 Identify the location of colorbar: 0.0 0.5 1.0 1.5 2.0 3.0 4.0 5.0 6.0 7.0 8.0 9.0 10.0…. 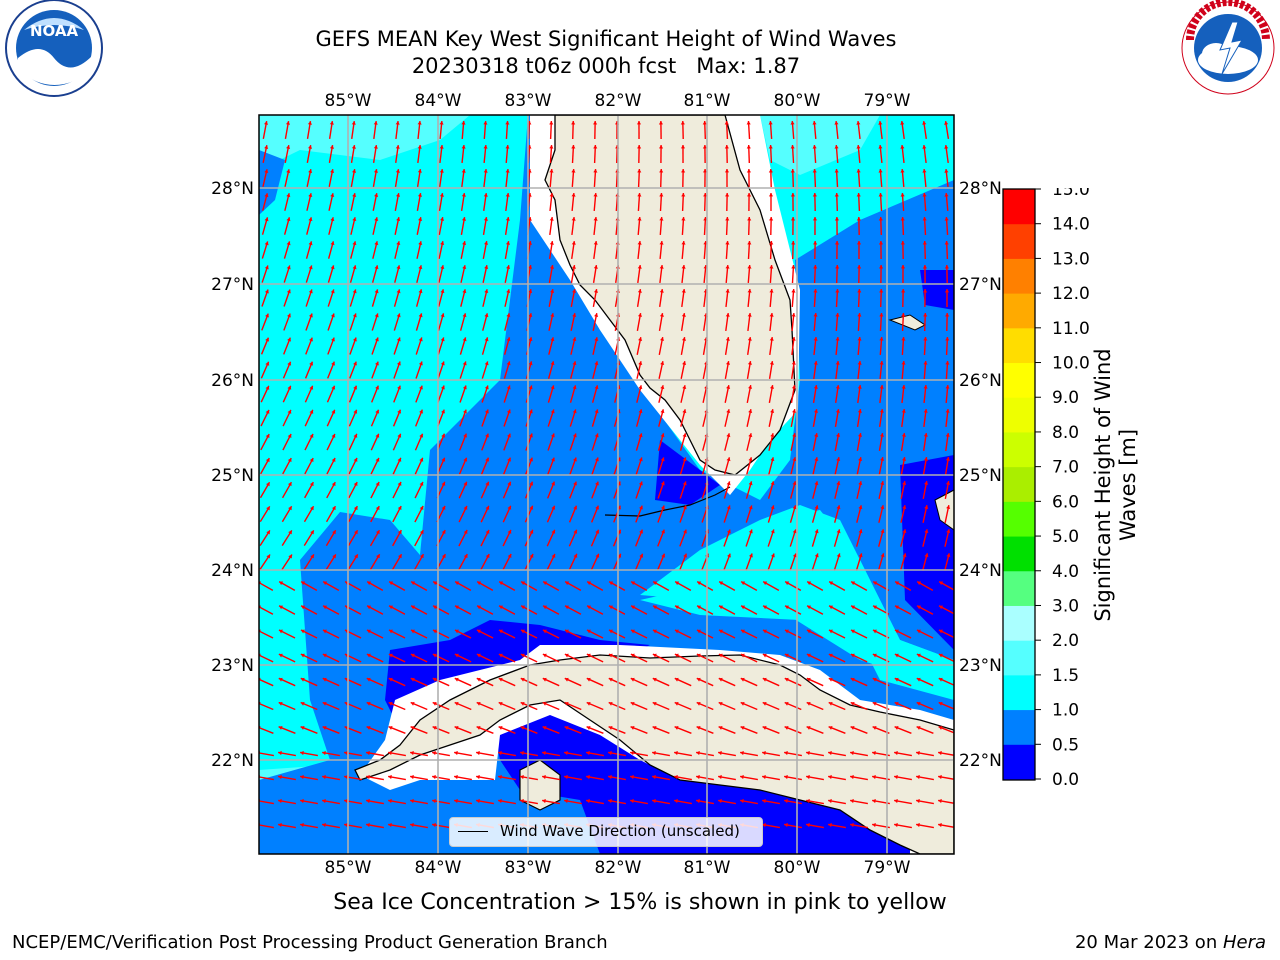
(1046, 488).